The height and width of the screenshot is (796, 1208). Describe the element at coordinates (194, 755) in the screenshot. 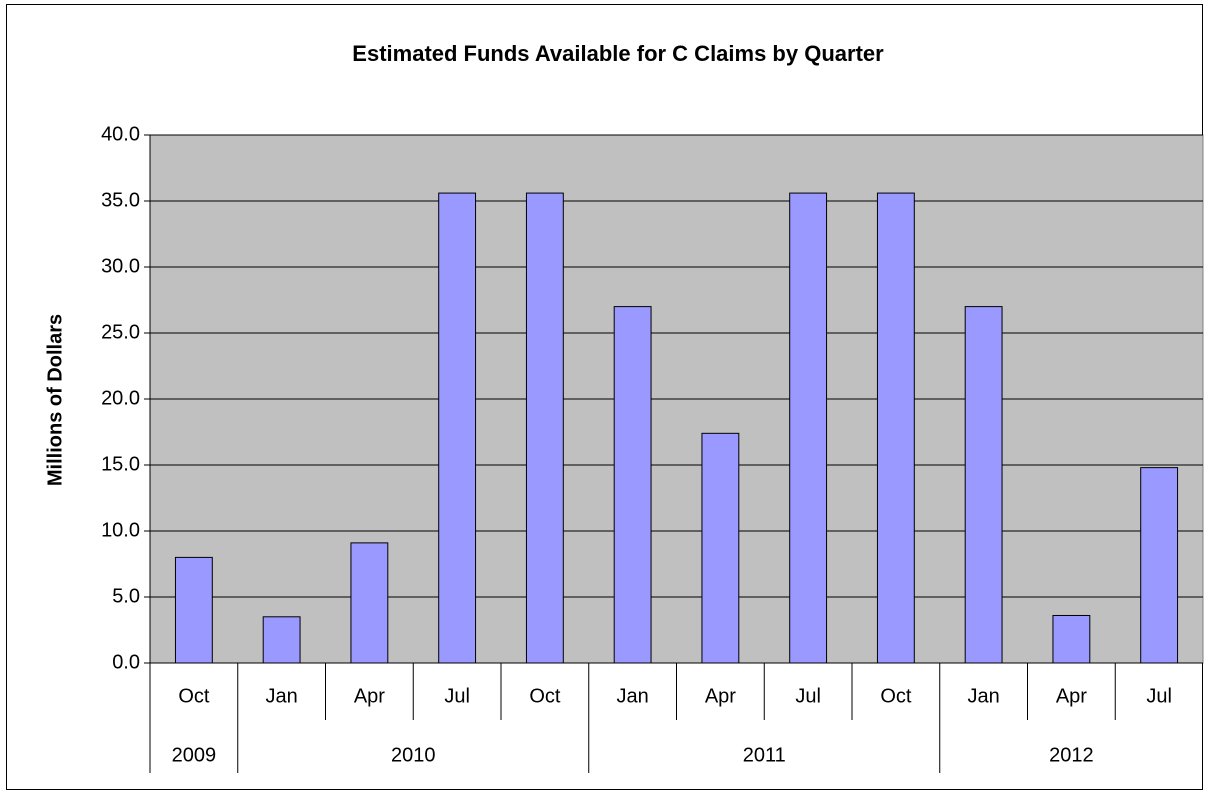

I see `x-group-label: 2009` at that location.